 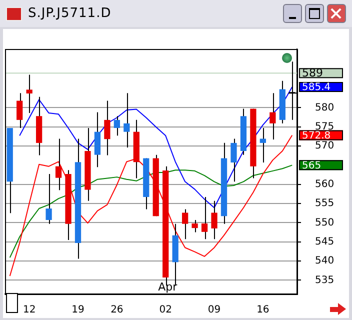 I want to click on x-tick-label: 02, so click(x=165, y=310).